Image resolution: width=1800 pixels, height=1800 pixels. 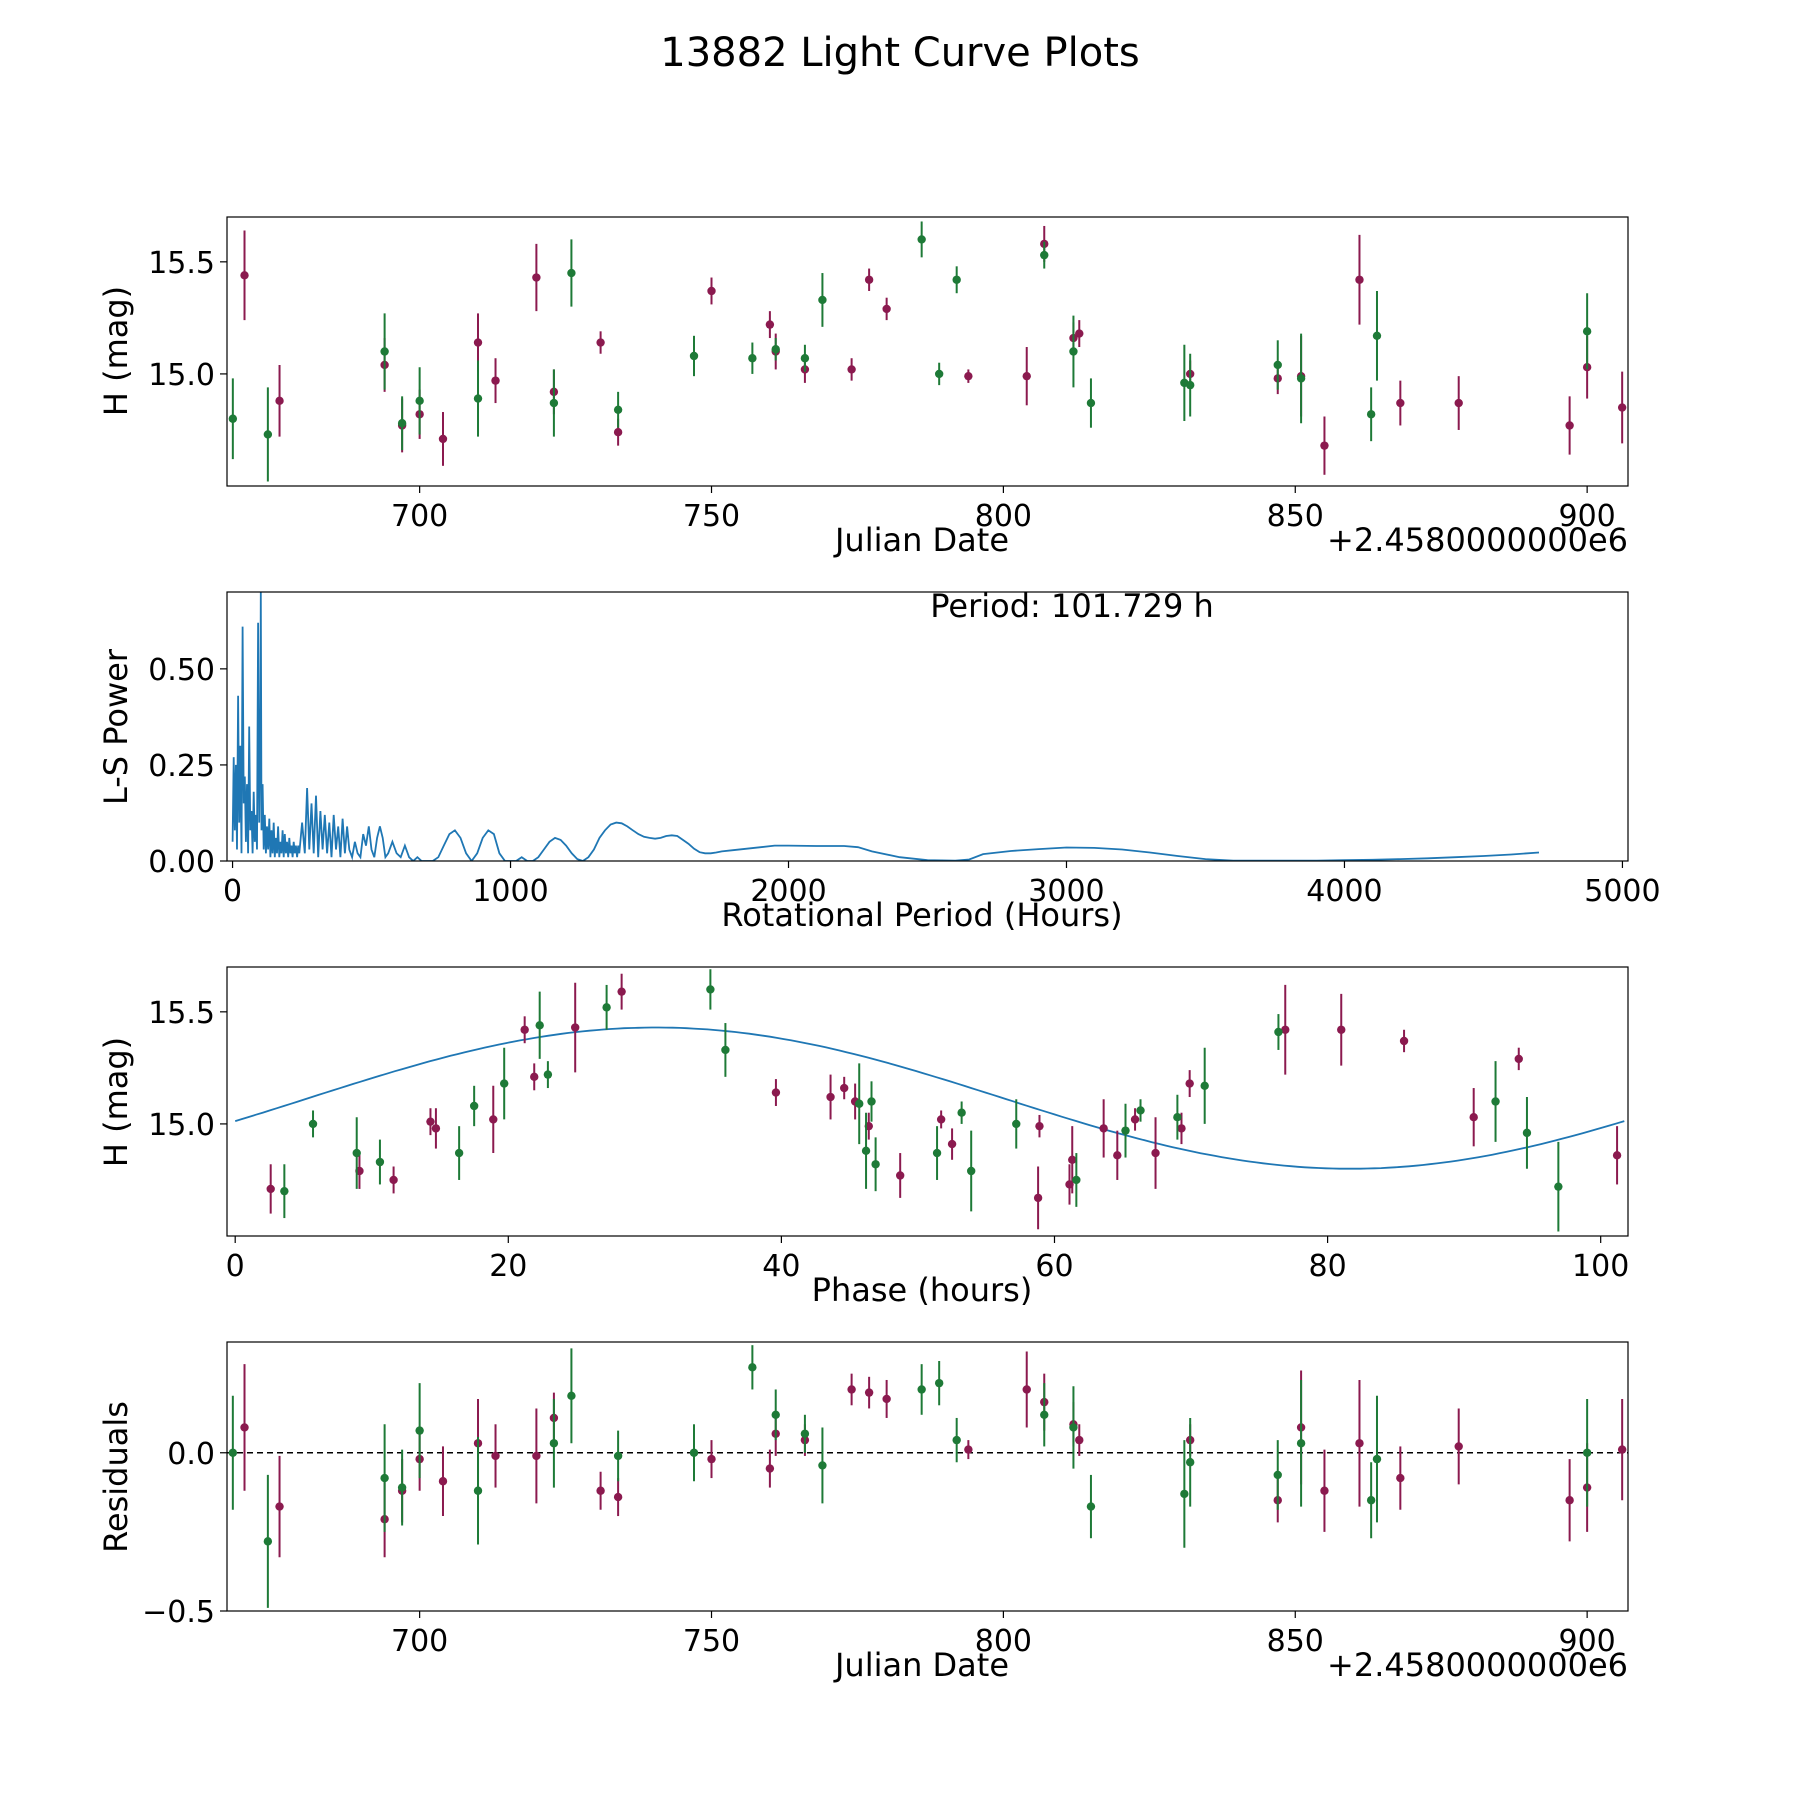 I want to click on phase-fit-curve, so click(x=929, y=1098).